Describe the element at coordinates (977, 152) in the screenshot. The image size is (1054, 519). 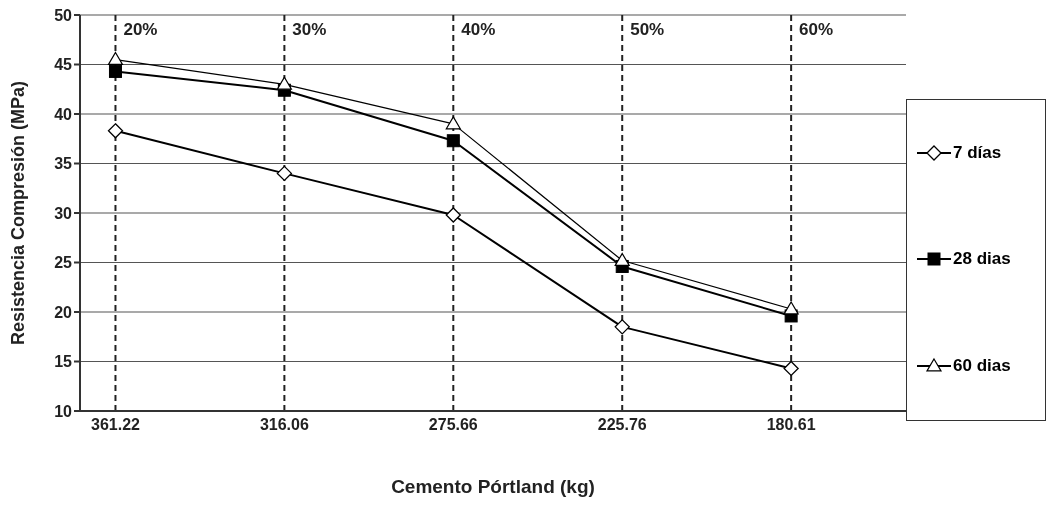
I see `legend-label: 7 días` at that location.